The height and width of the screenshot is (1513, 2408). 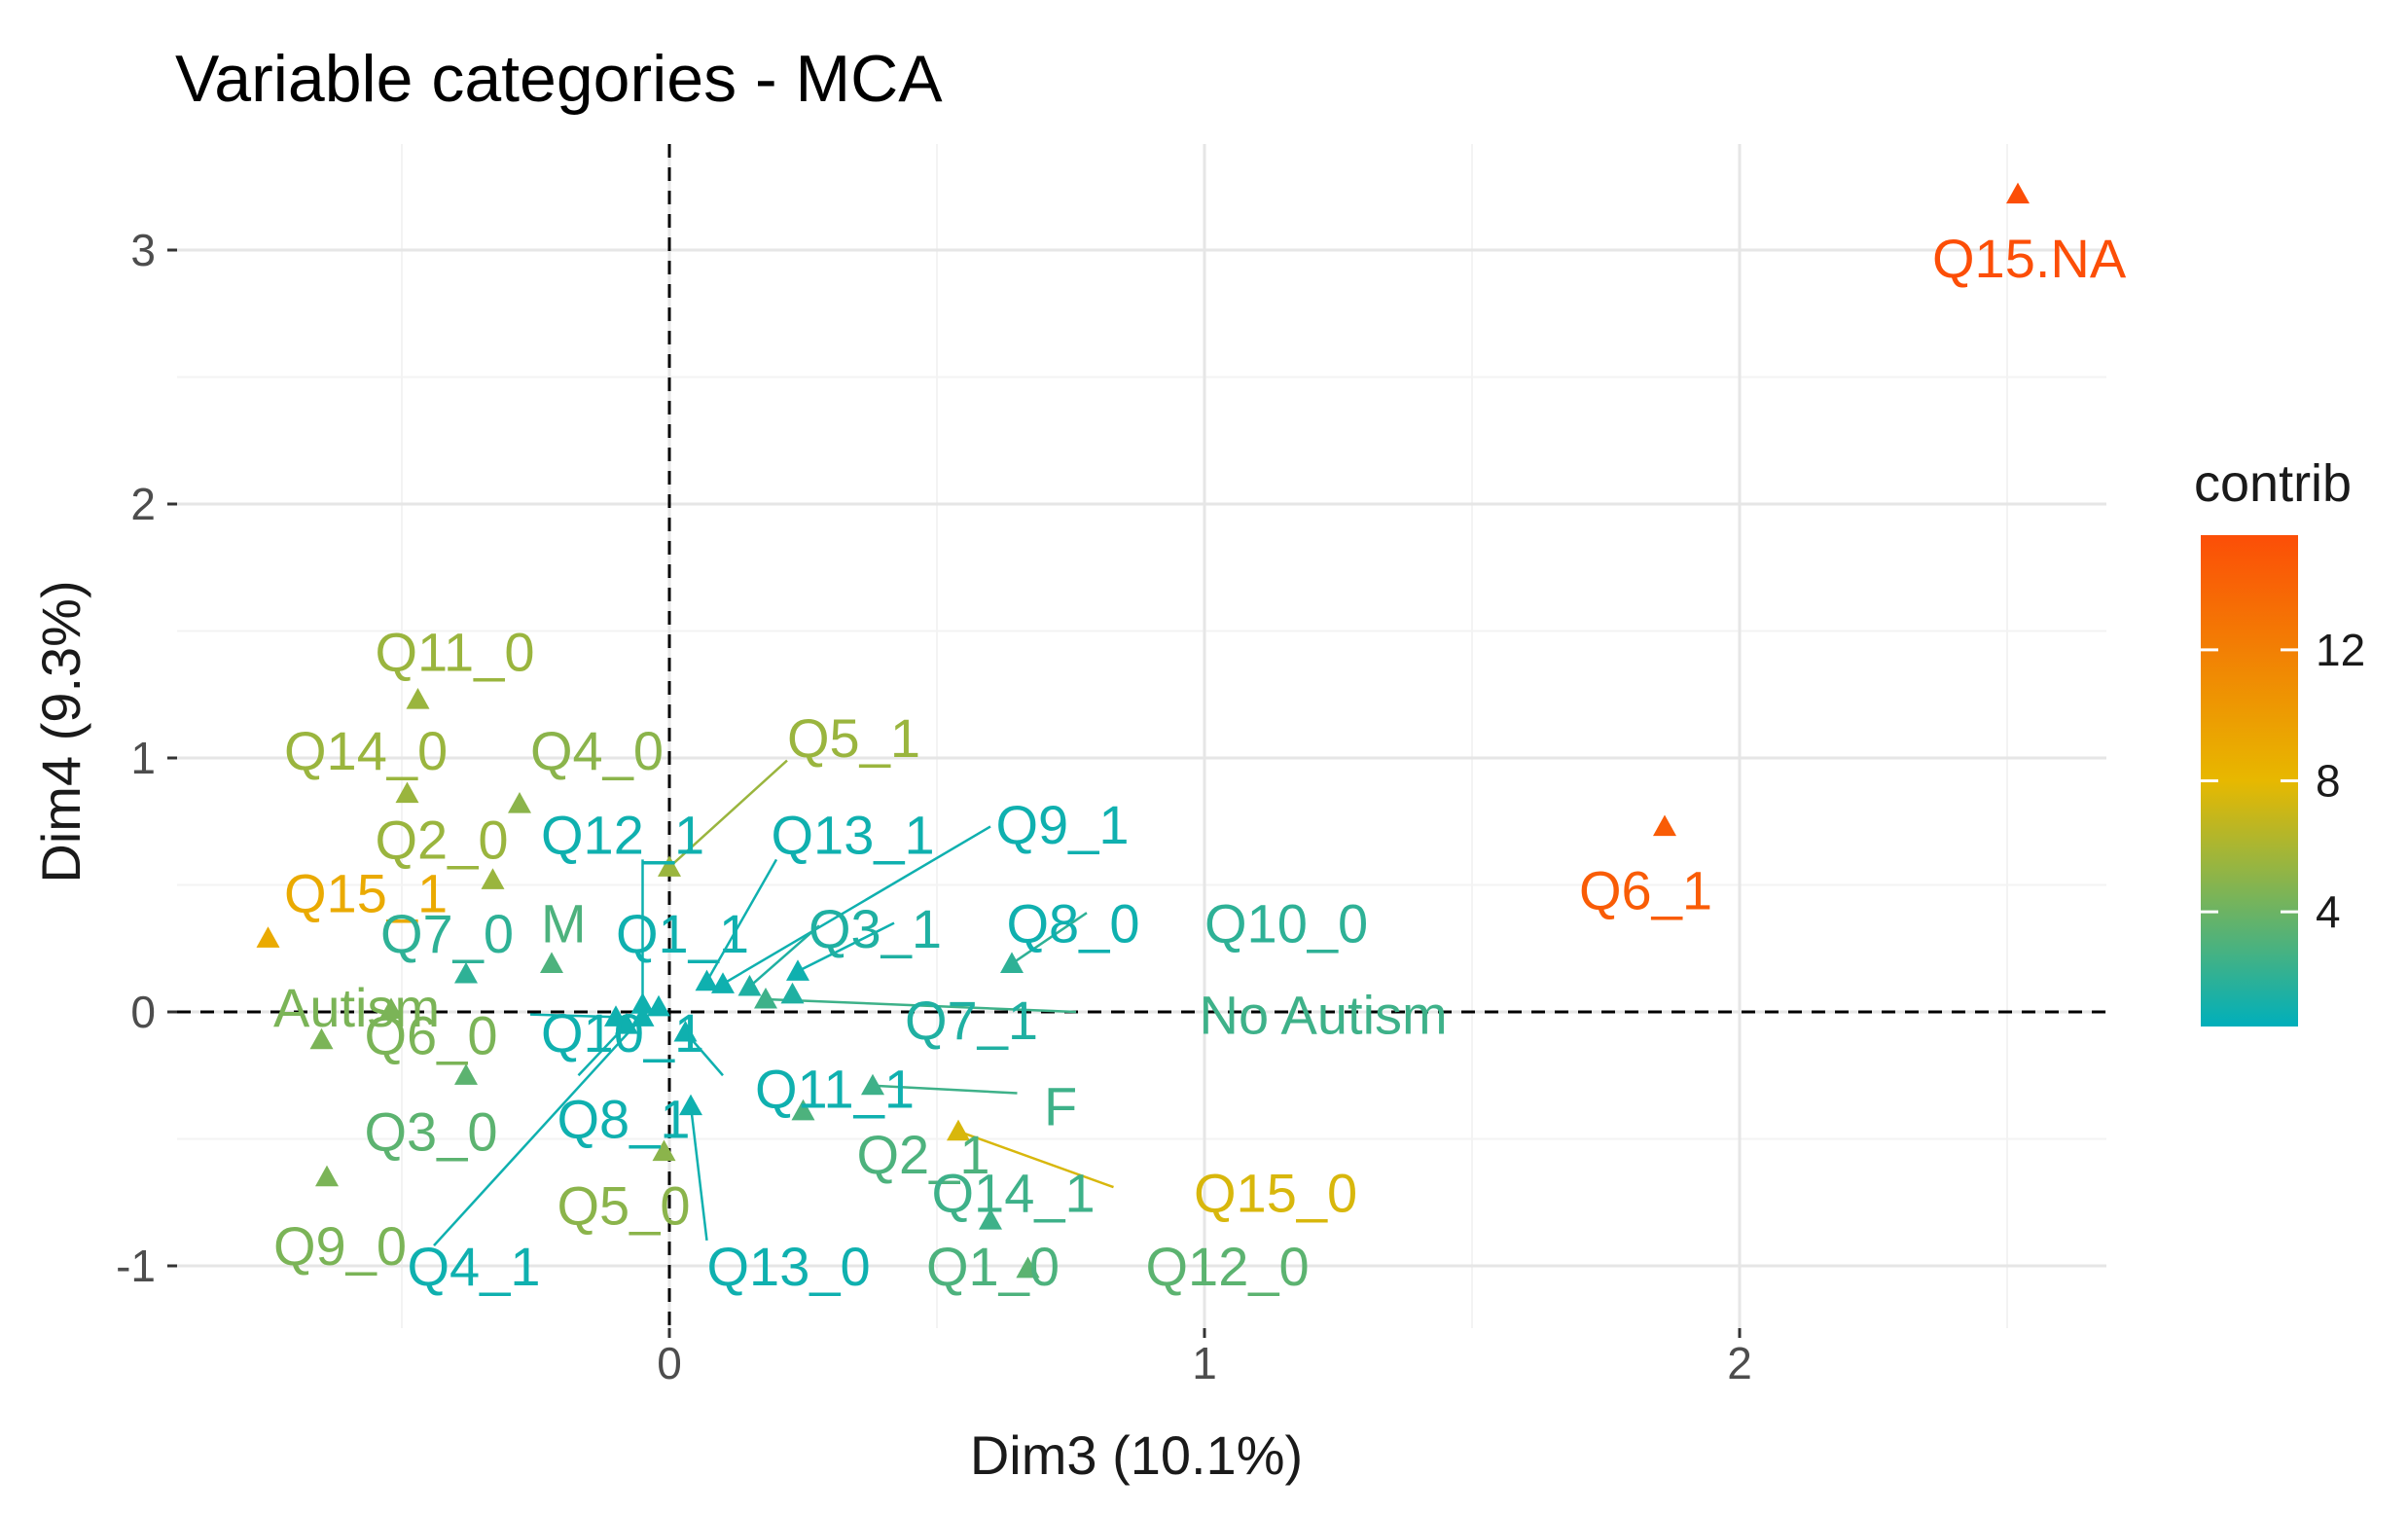 I want to click on legend-tick-label: 8, so click(x=2328, y=782).